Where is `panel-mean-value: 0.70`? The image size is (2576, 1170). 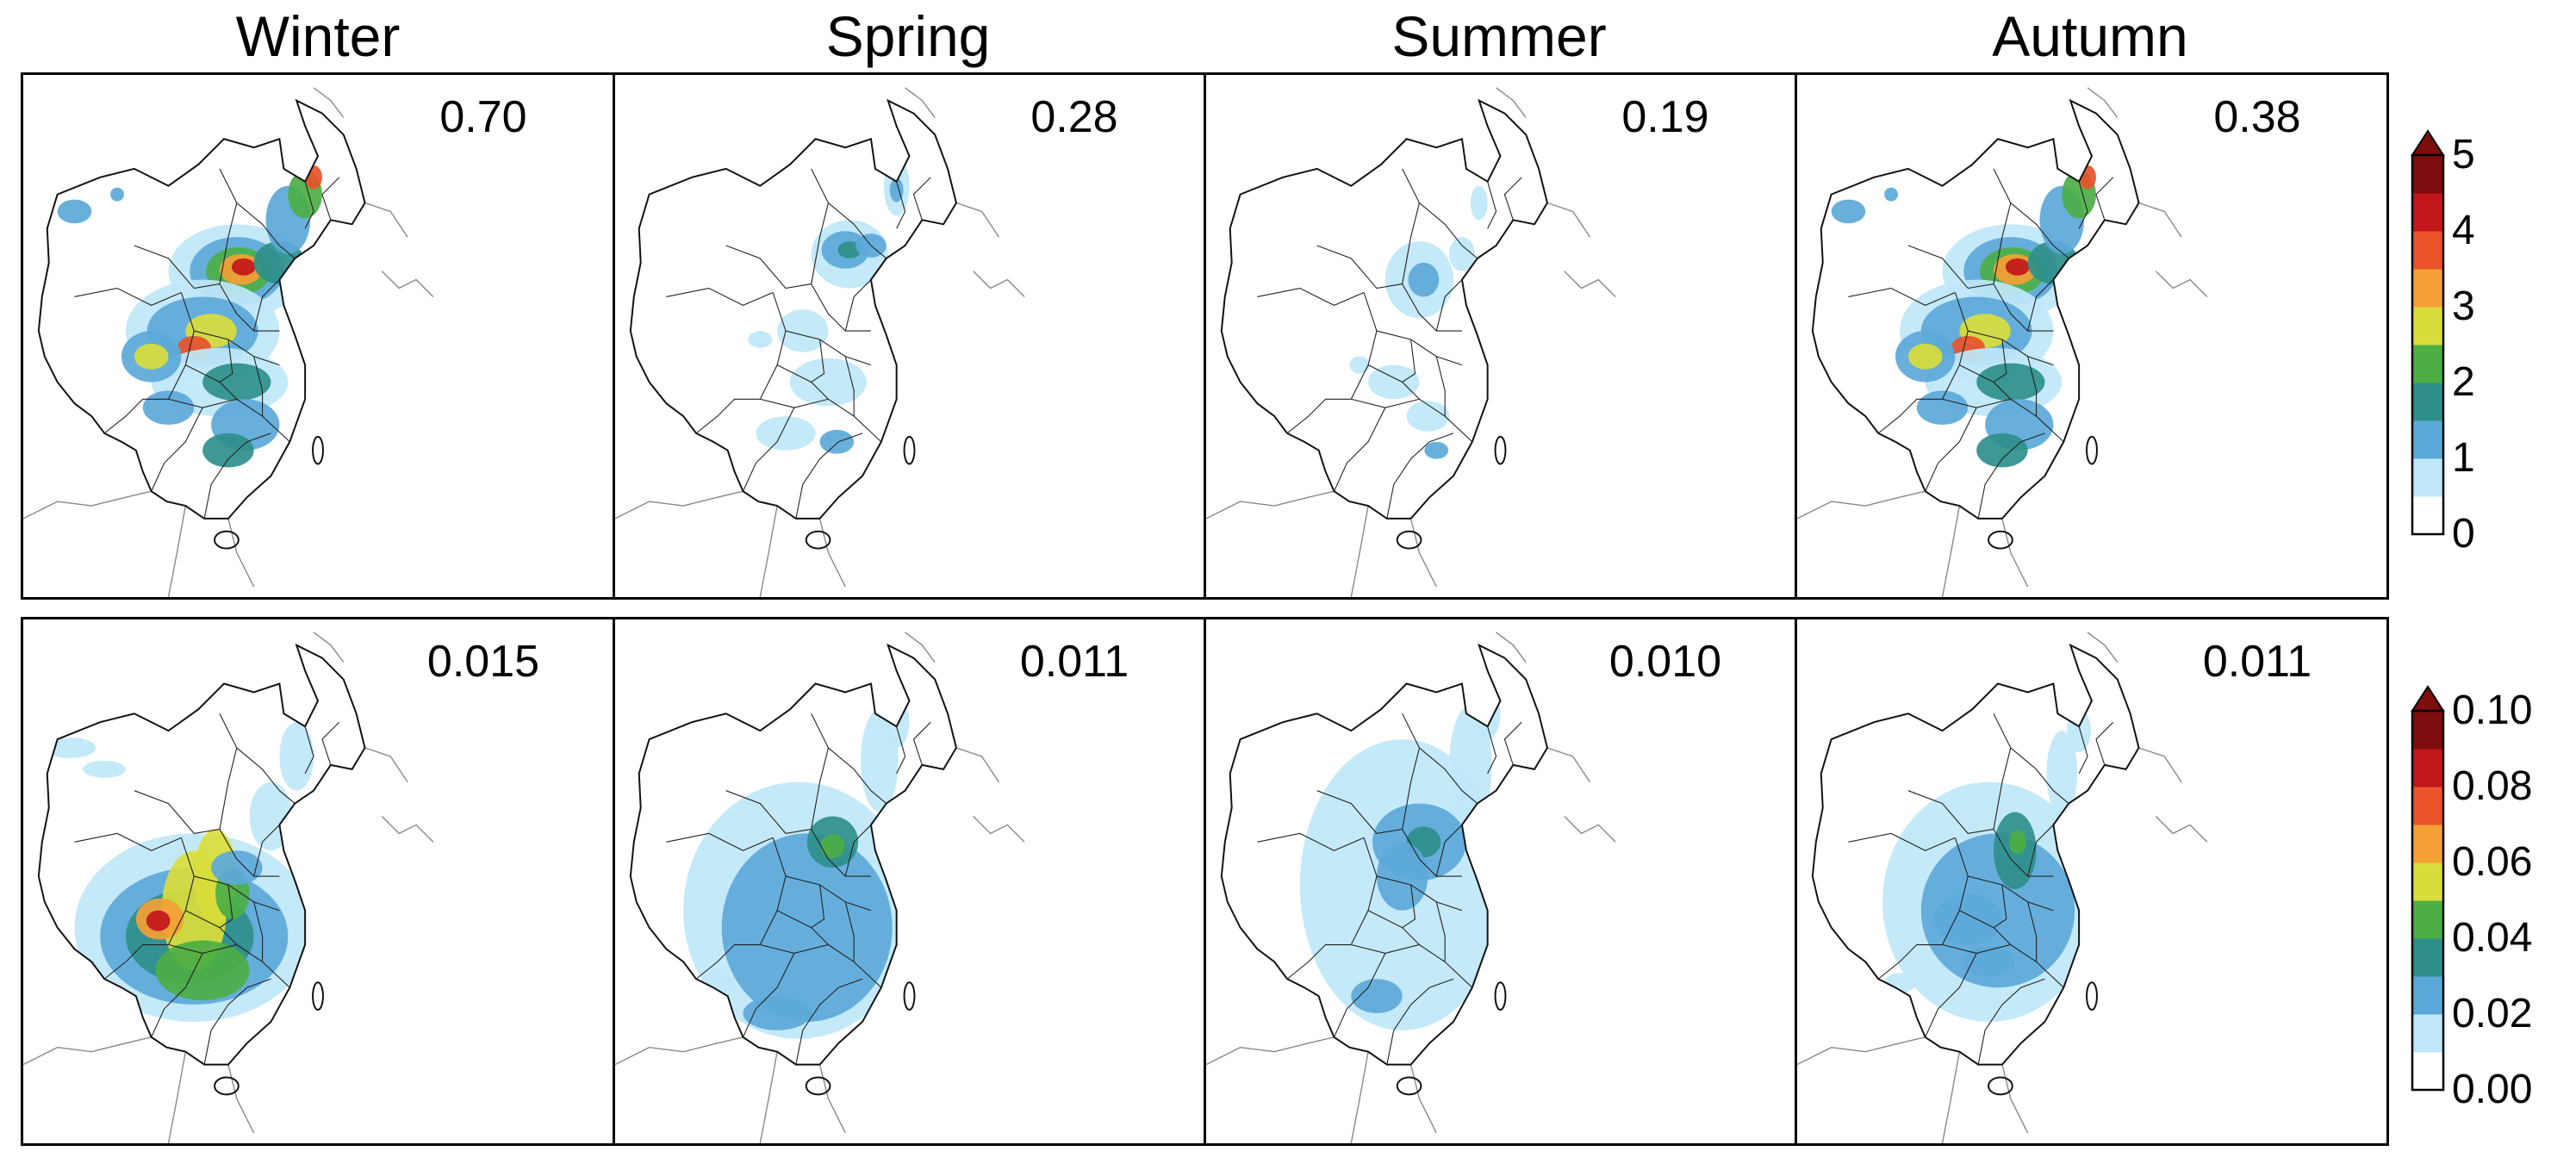 panel-mean-value: 0.70 is located at coordinates (483, 117).